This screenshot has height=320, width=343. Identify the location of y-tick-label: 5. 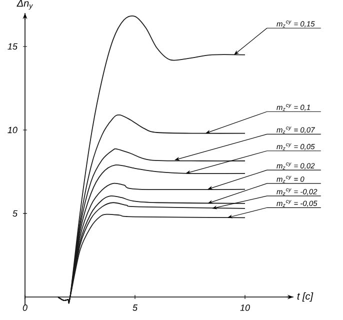
(15, 213).